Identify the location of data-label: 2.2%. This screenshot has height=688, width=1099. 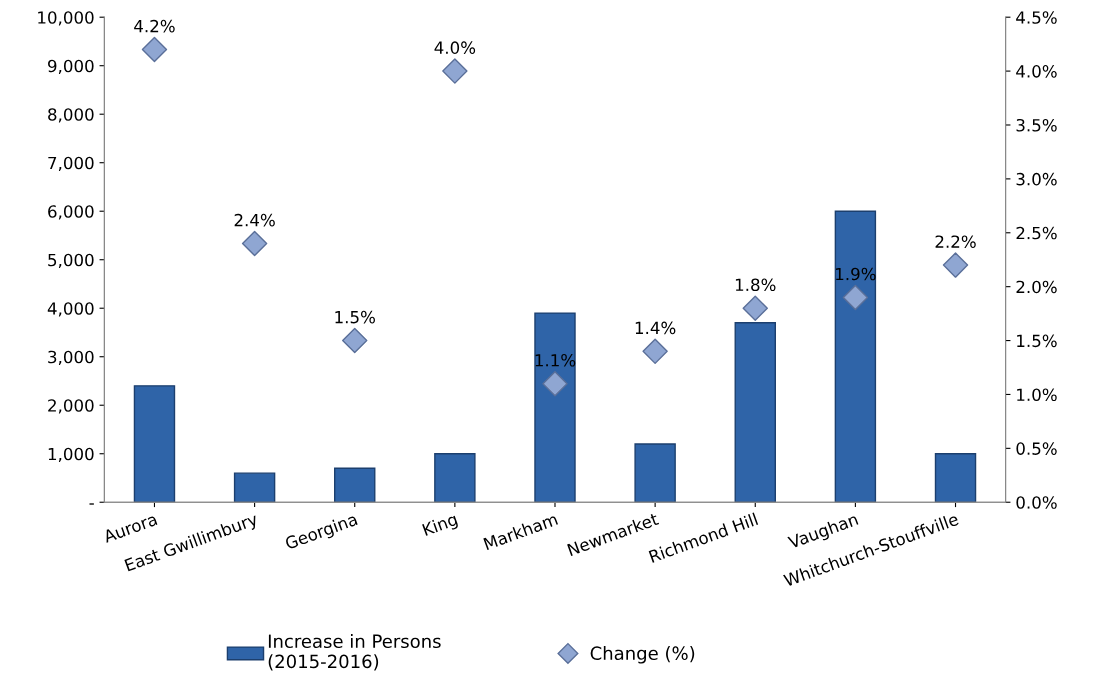
(955, 241).